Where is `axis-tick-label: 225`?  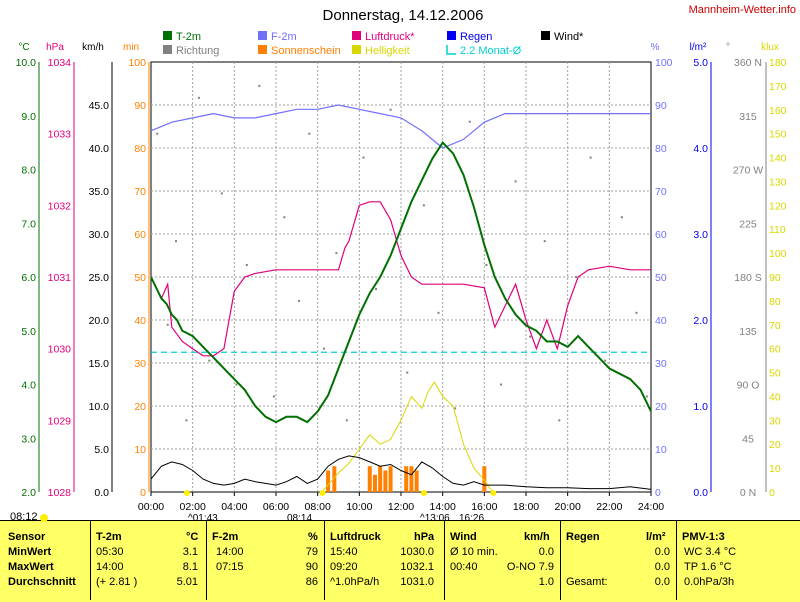
axis-tick-label: 225 is located at coordinates (748, 224).